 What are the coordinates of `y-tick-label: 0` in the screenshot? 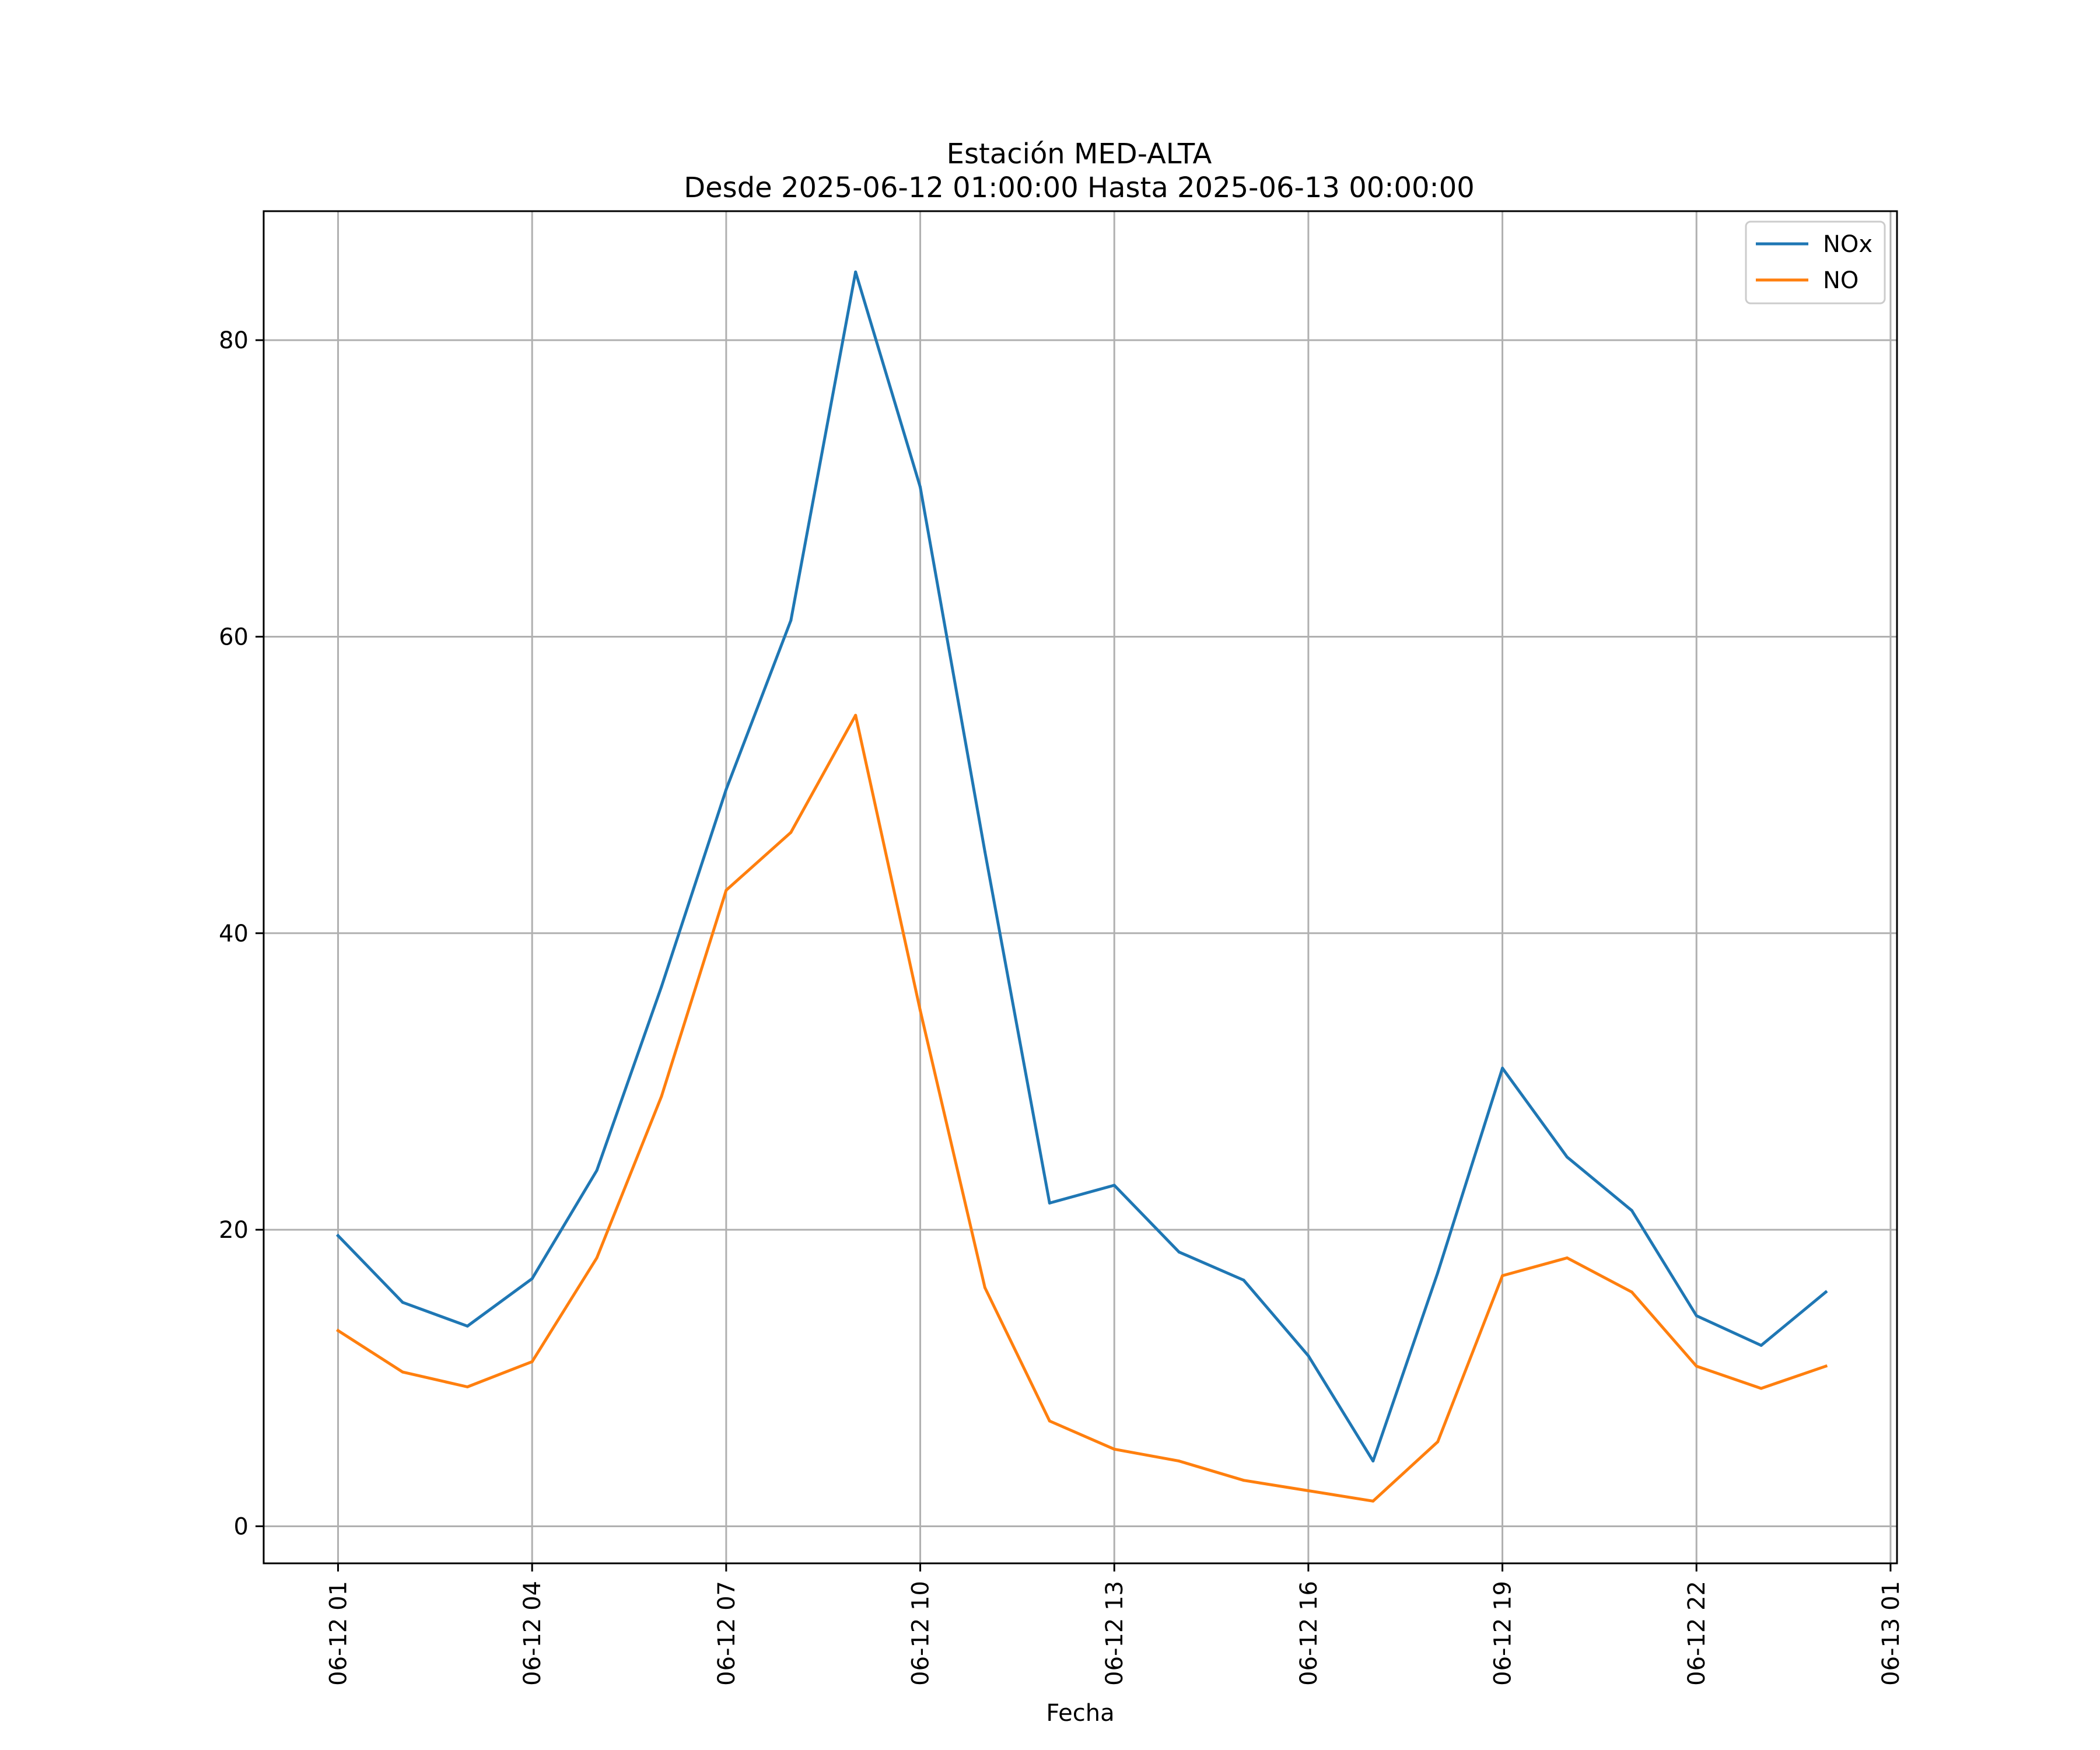 It's located at (242, 1526).